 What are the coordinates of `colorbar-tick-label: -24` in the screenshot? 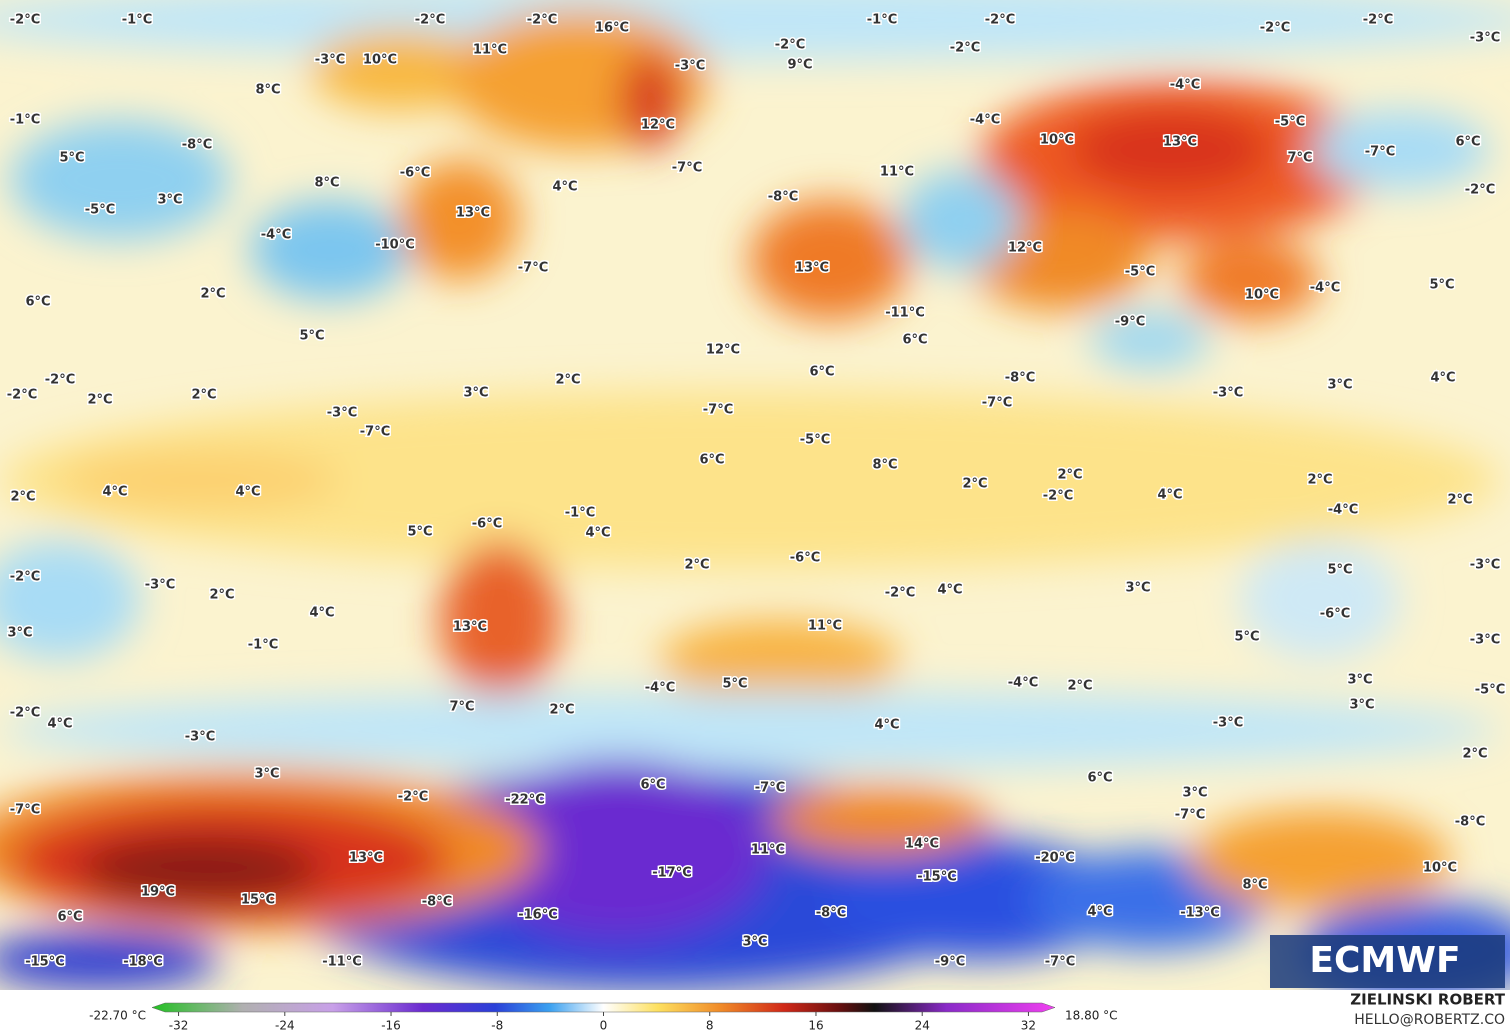 It's located at (285, 1026).